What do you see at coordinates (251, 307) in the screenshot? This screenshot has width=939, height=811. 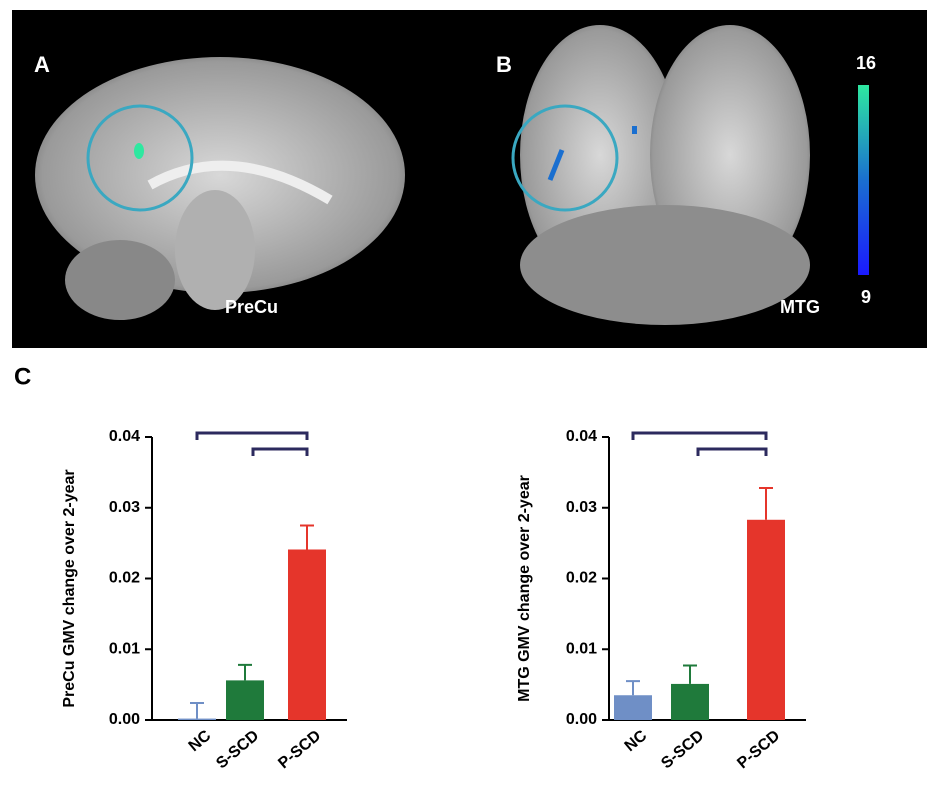 I see `region-label: PreCu` at bounding box center [251, 307].